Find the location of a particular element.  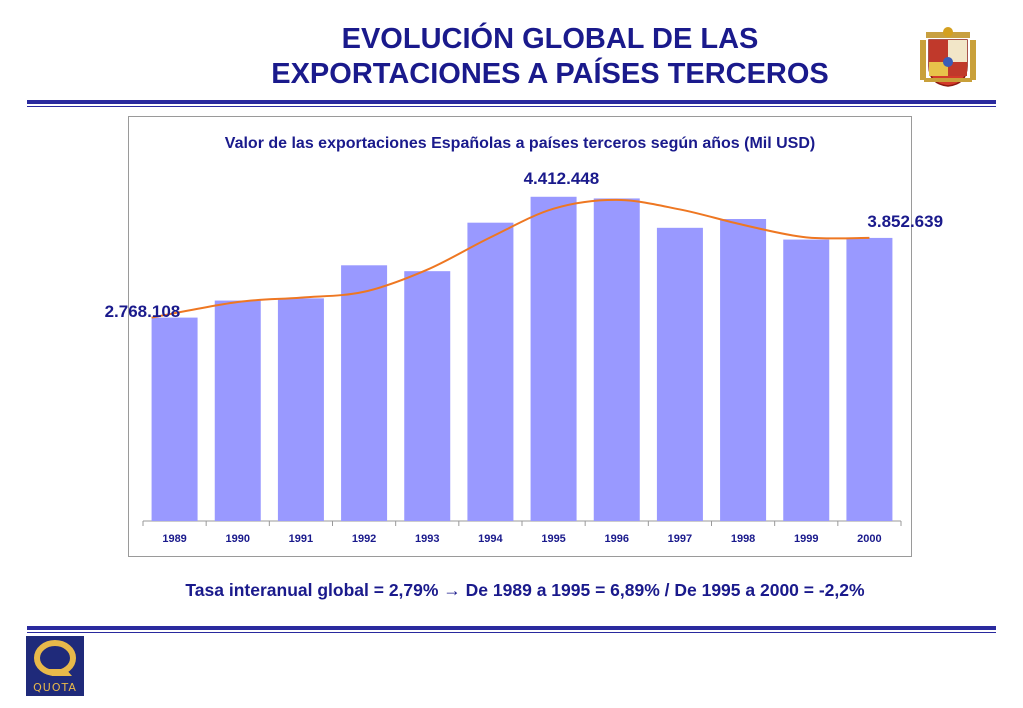

bar-1997 is located at coordinates (679, 374).